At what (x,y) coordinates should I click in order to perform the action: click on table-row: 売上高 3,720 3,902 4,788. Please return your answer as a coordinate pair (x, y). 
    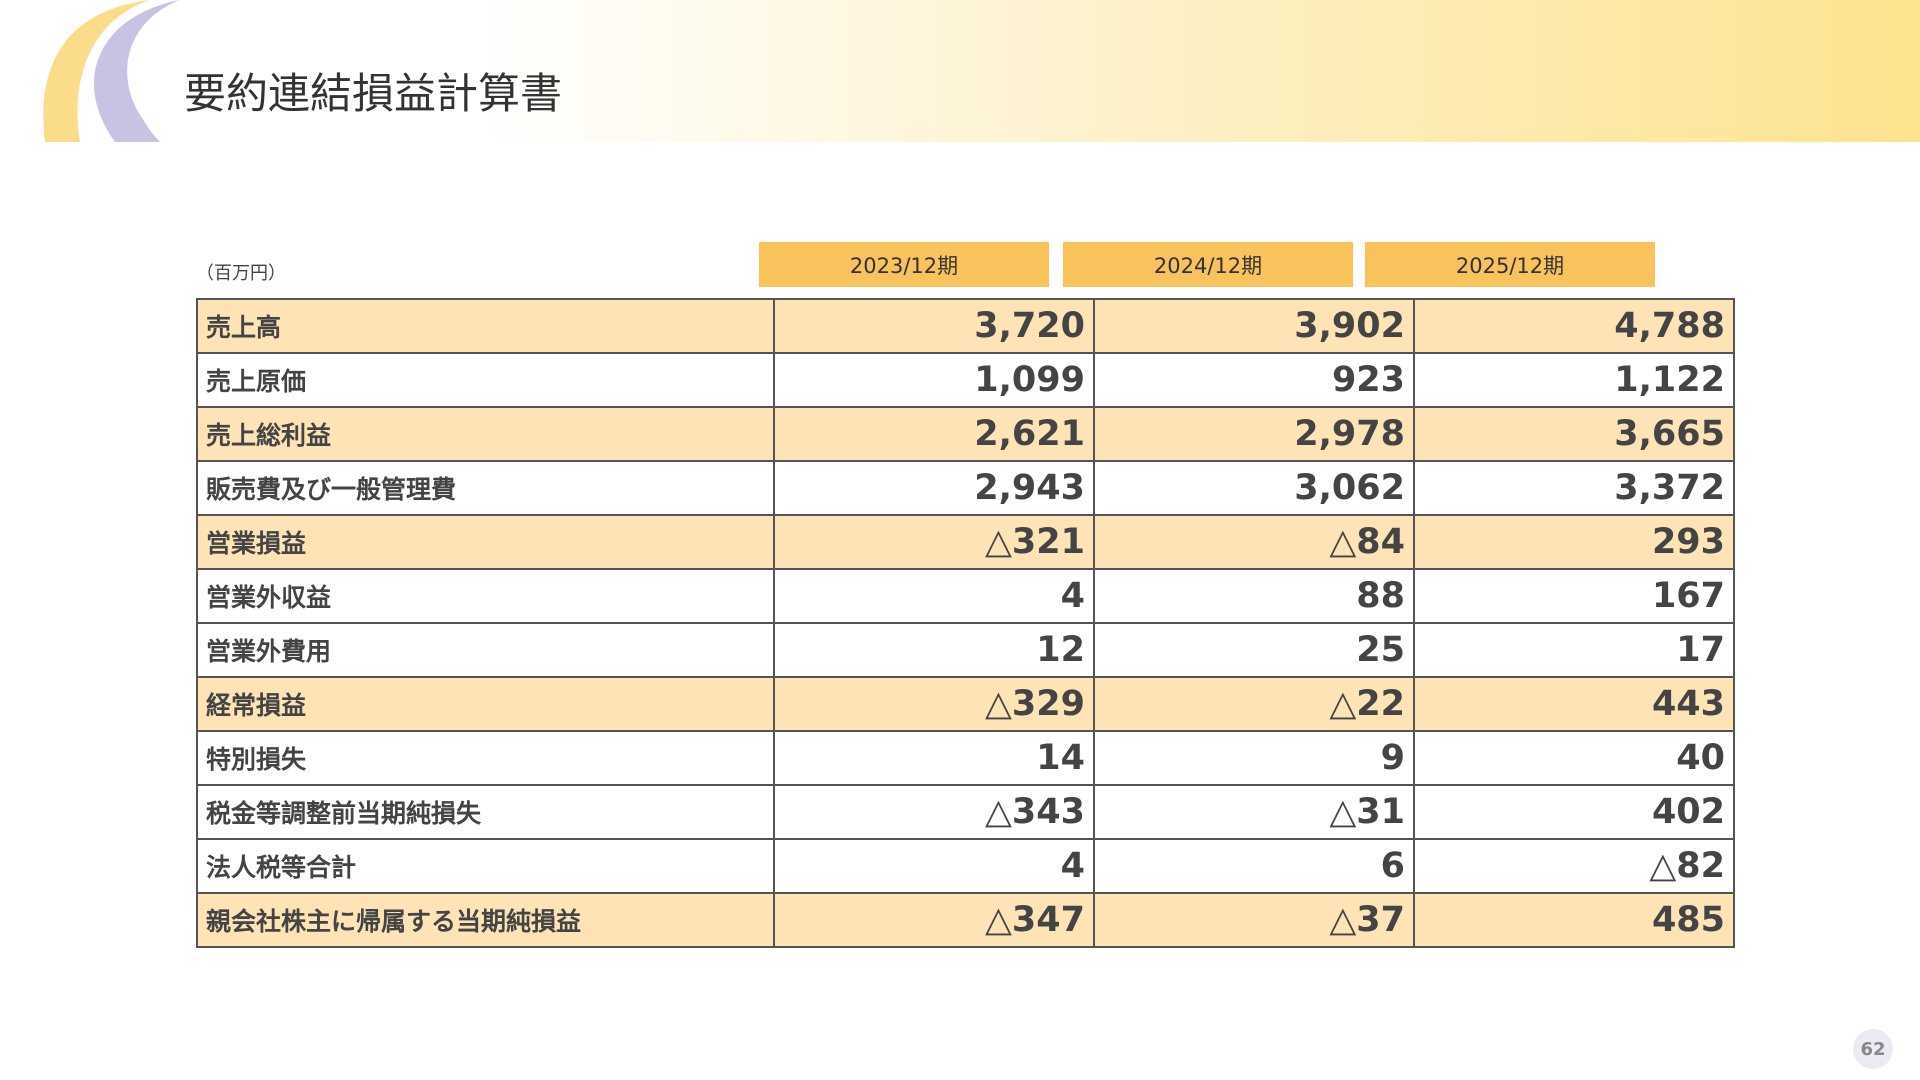
    Looking at the image, I should click on (965, 326).